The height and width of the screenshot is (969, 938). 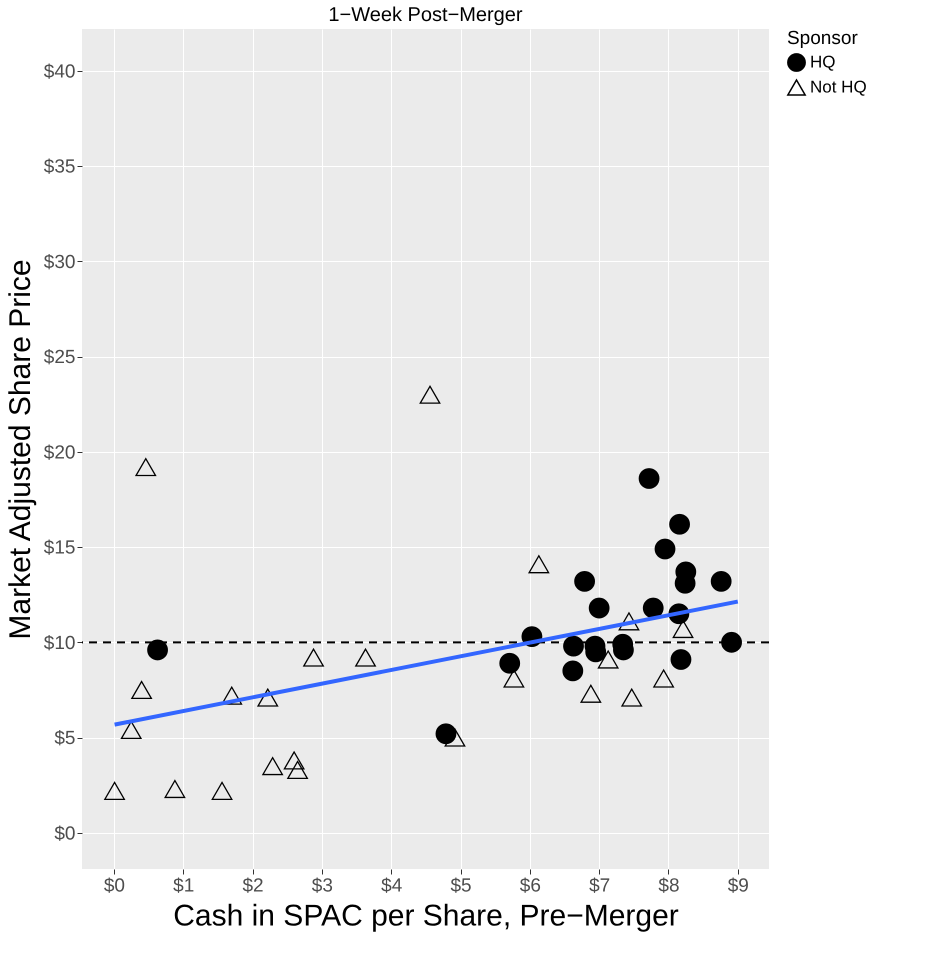 I want to click on y-tick-label: $10, so click(x=60, y=643).